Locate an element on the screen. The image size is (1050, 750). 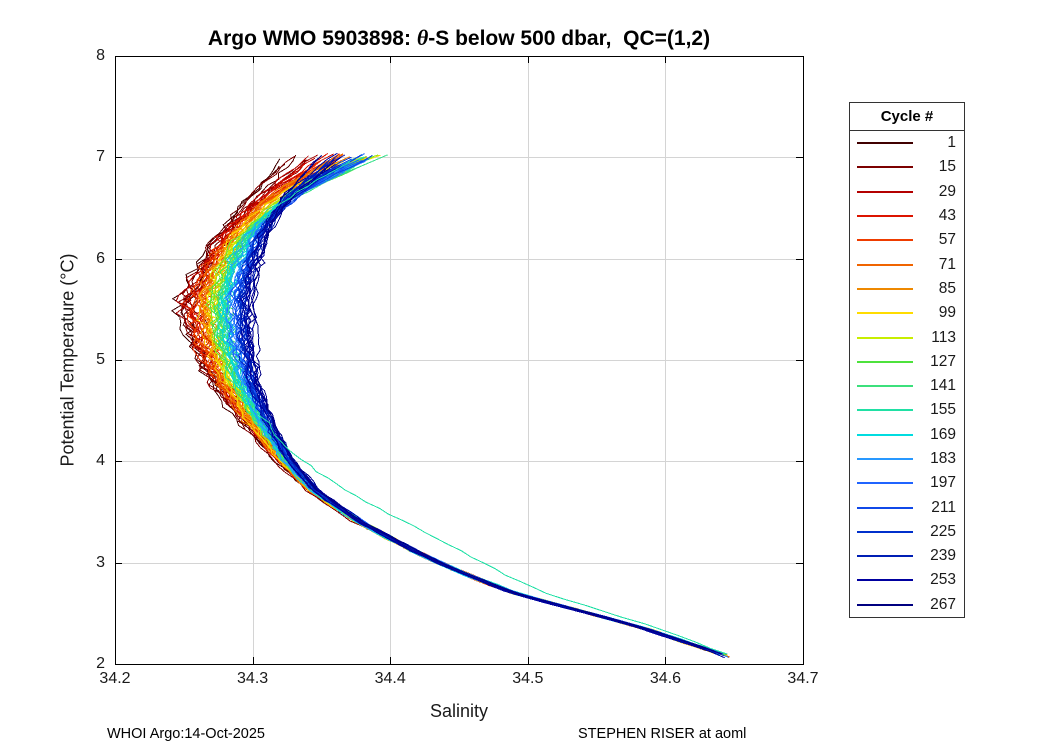
legend-entry-label: 141 is located at coordinates (943, 386).